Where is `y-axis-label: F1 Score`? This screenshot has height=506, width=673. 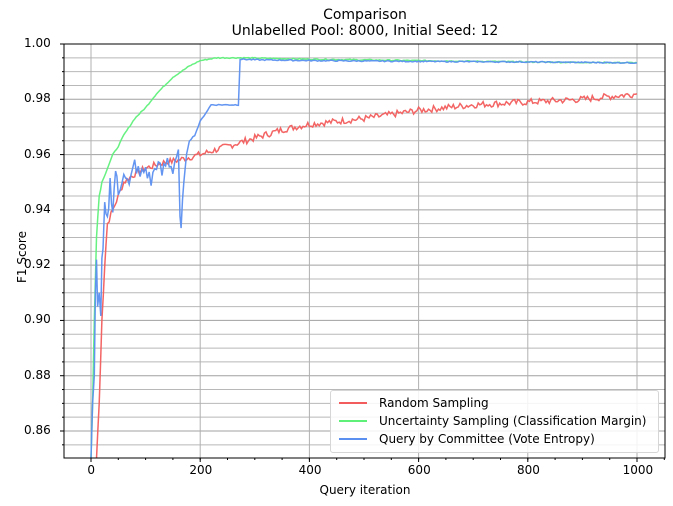 y-axis-label: F1 Score is located at coordinates (22, 257).